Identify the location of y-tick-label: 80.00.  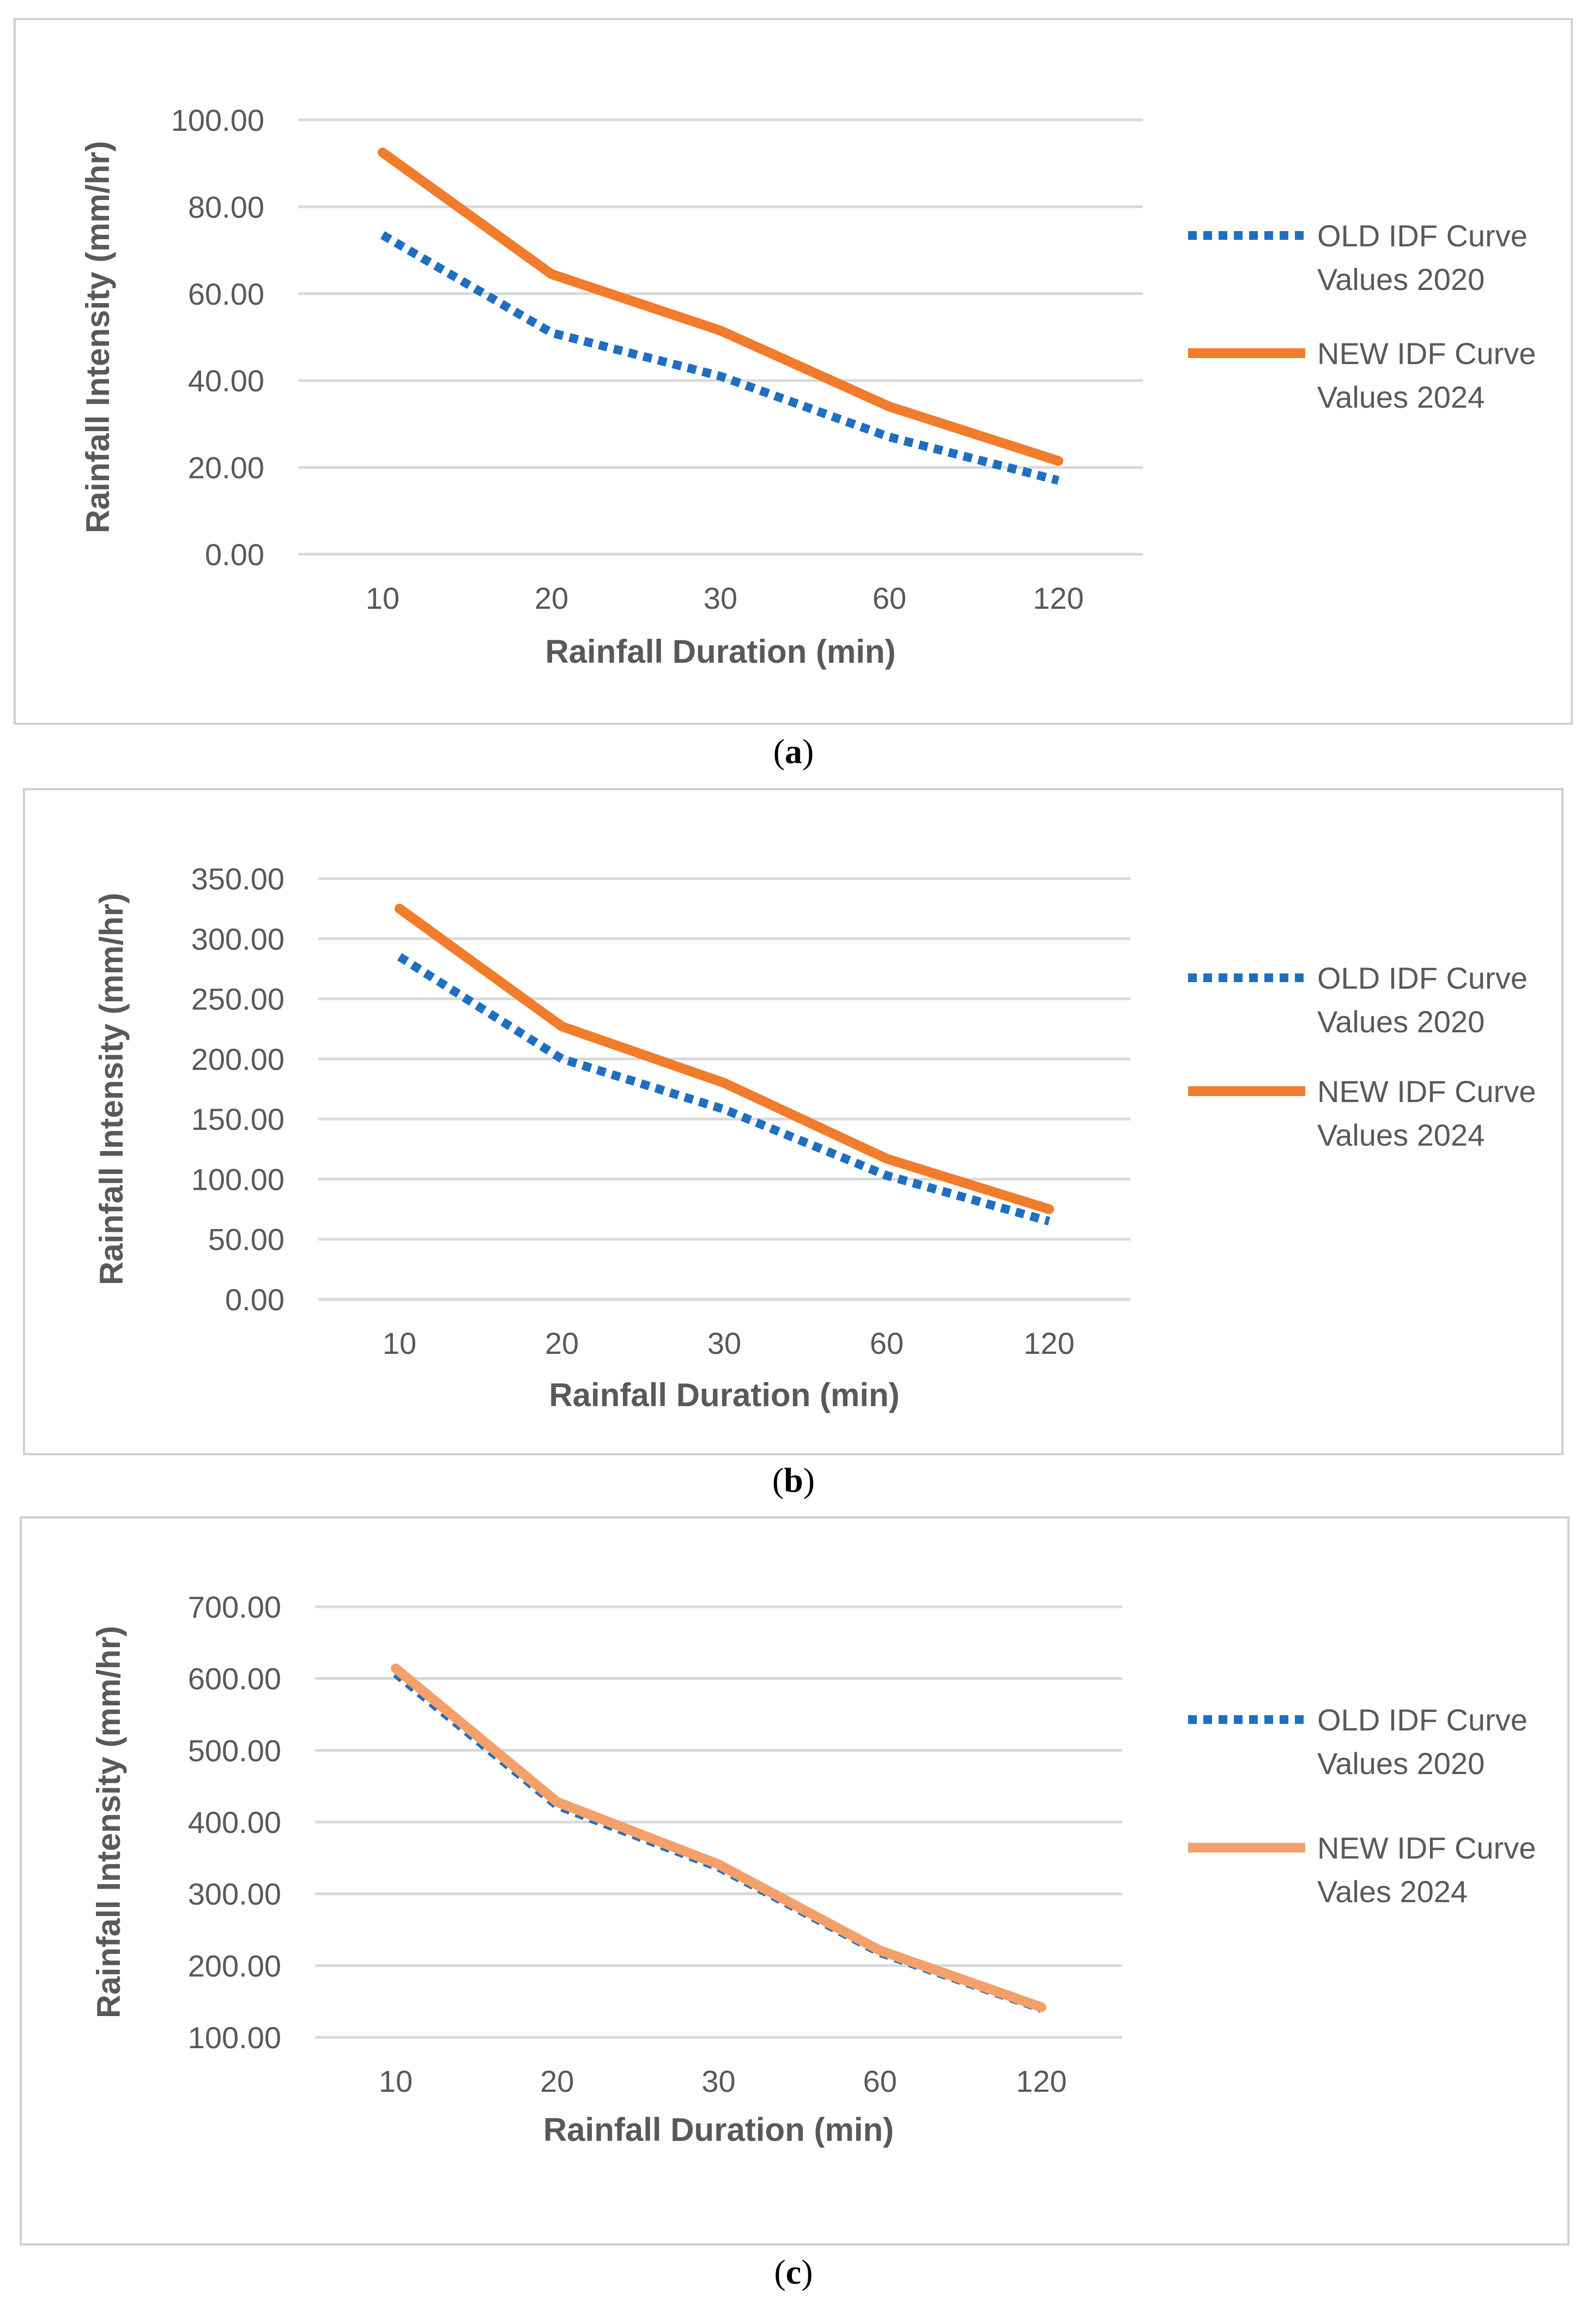
(226, 207).